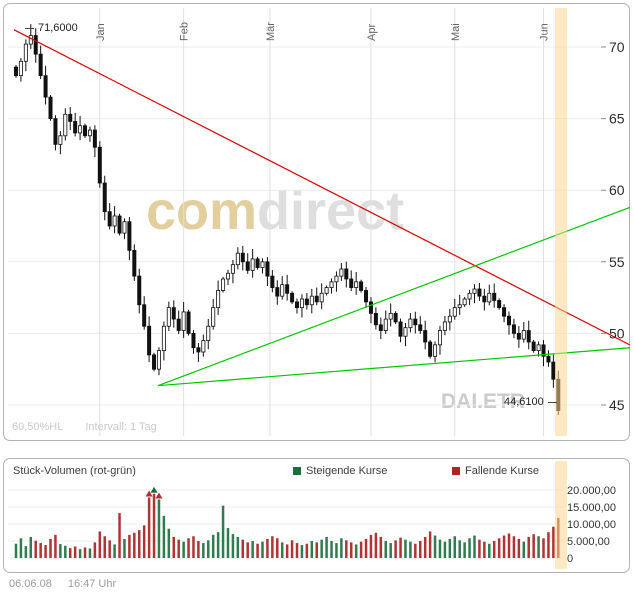  I want to click on falling-swatch, so click(456, 471).